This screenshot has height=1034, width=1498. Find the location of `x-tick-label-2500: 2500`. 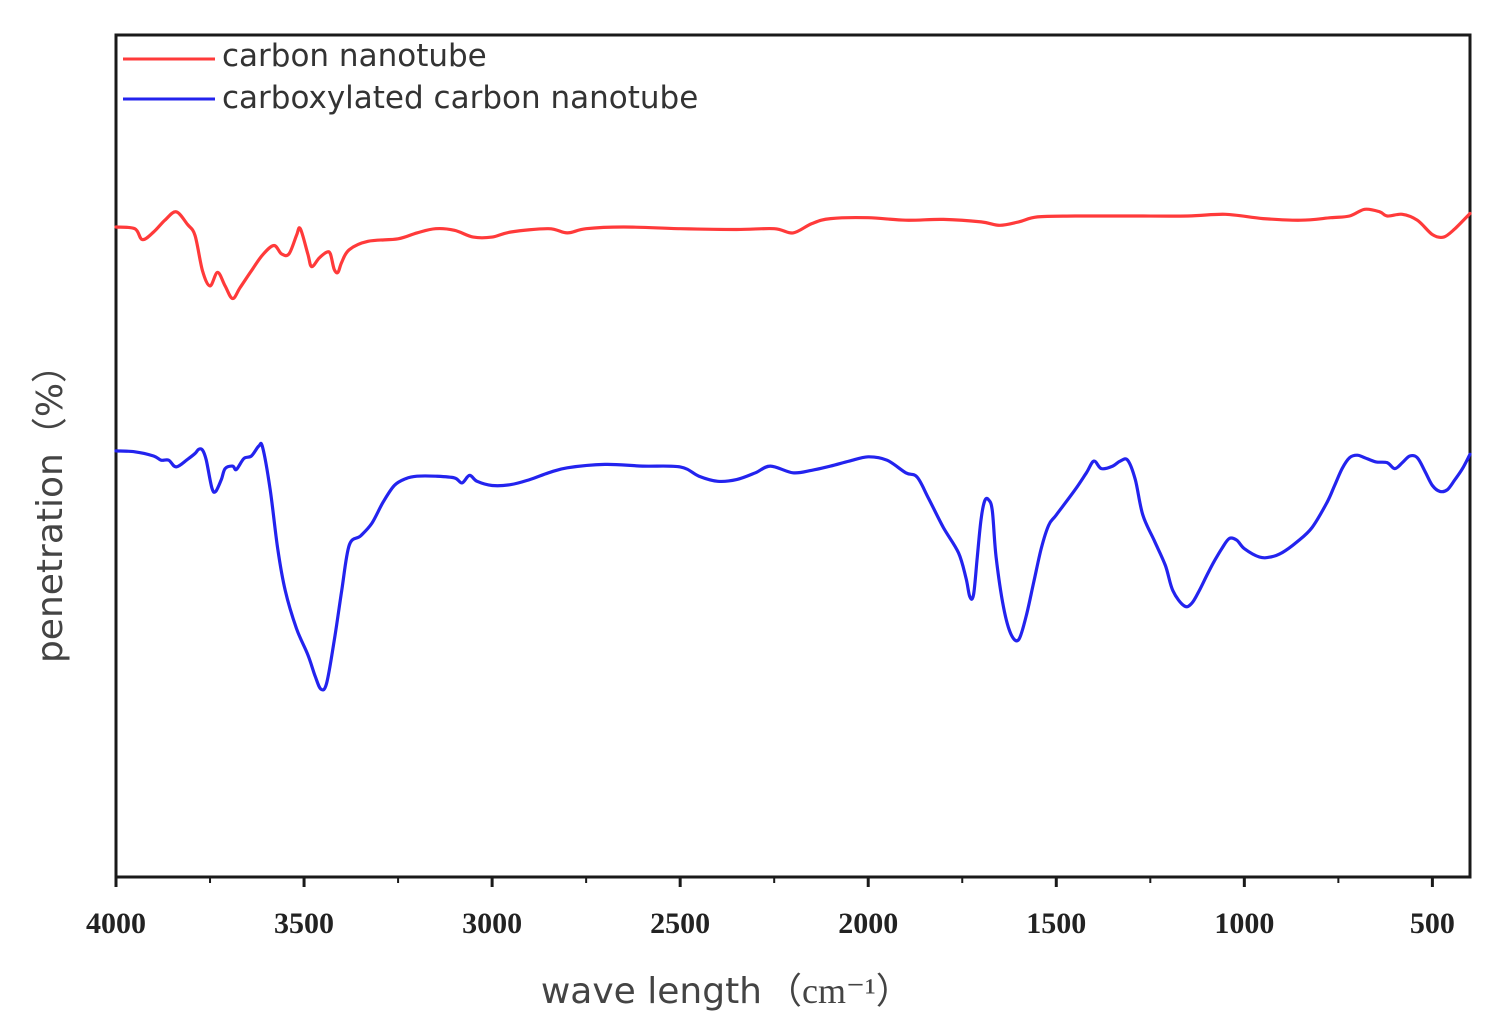

x-tick-label-2500: 2500 is located at coordinates (680, 923).